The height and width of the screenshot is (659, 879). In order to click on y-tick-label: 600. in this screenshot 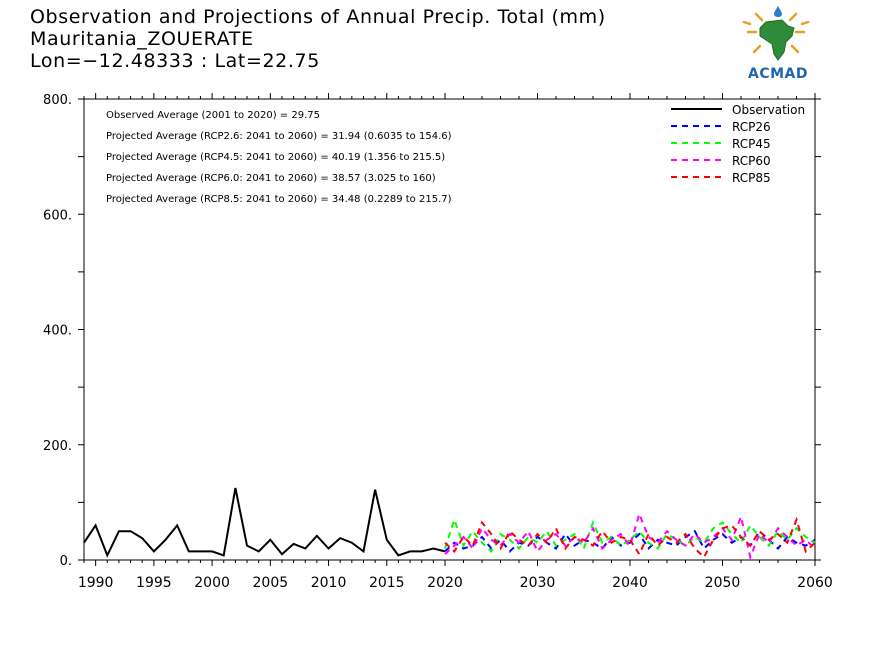, I will do `click(57, 215)`.